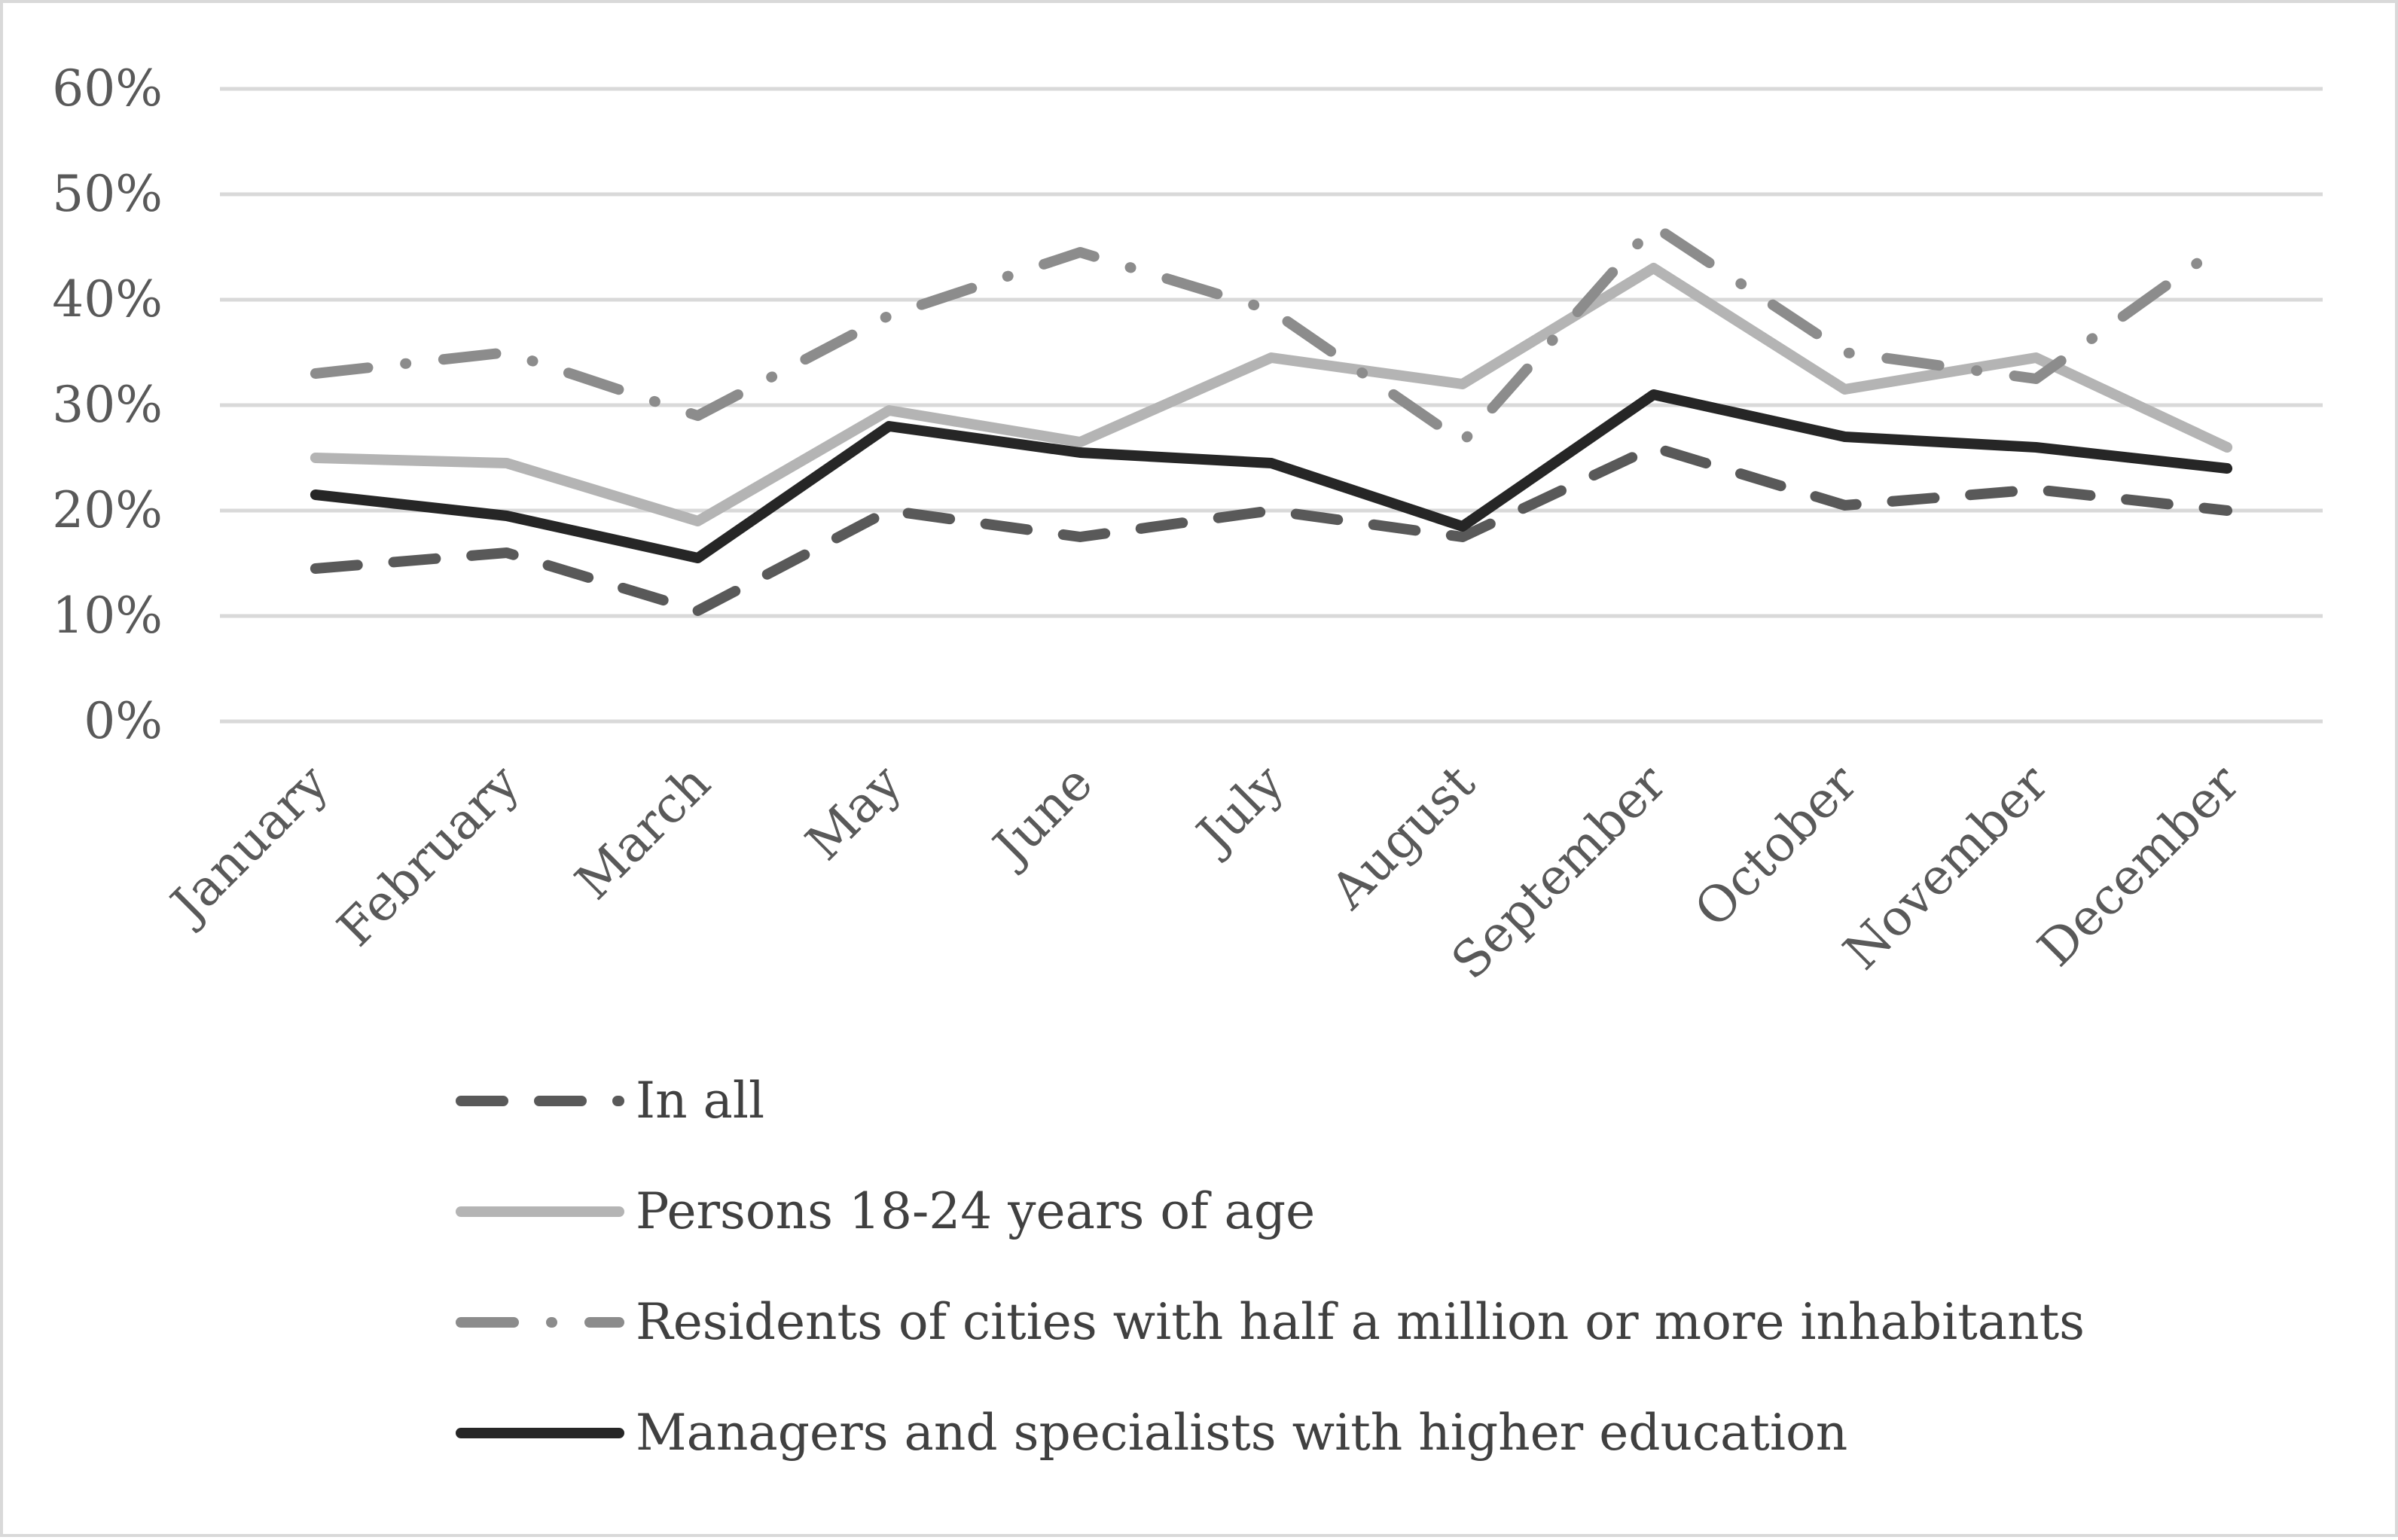  I want to click on series-line-persons-18-24-years-of-age, so click(1272, 394).